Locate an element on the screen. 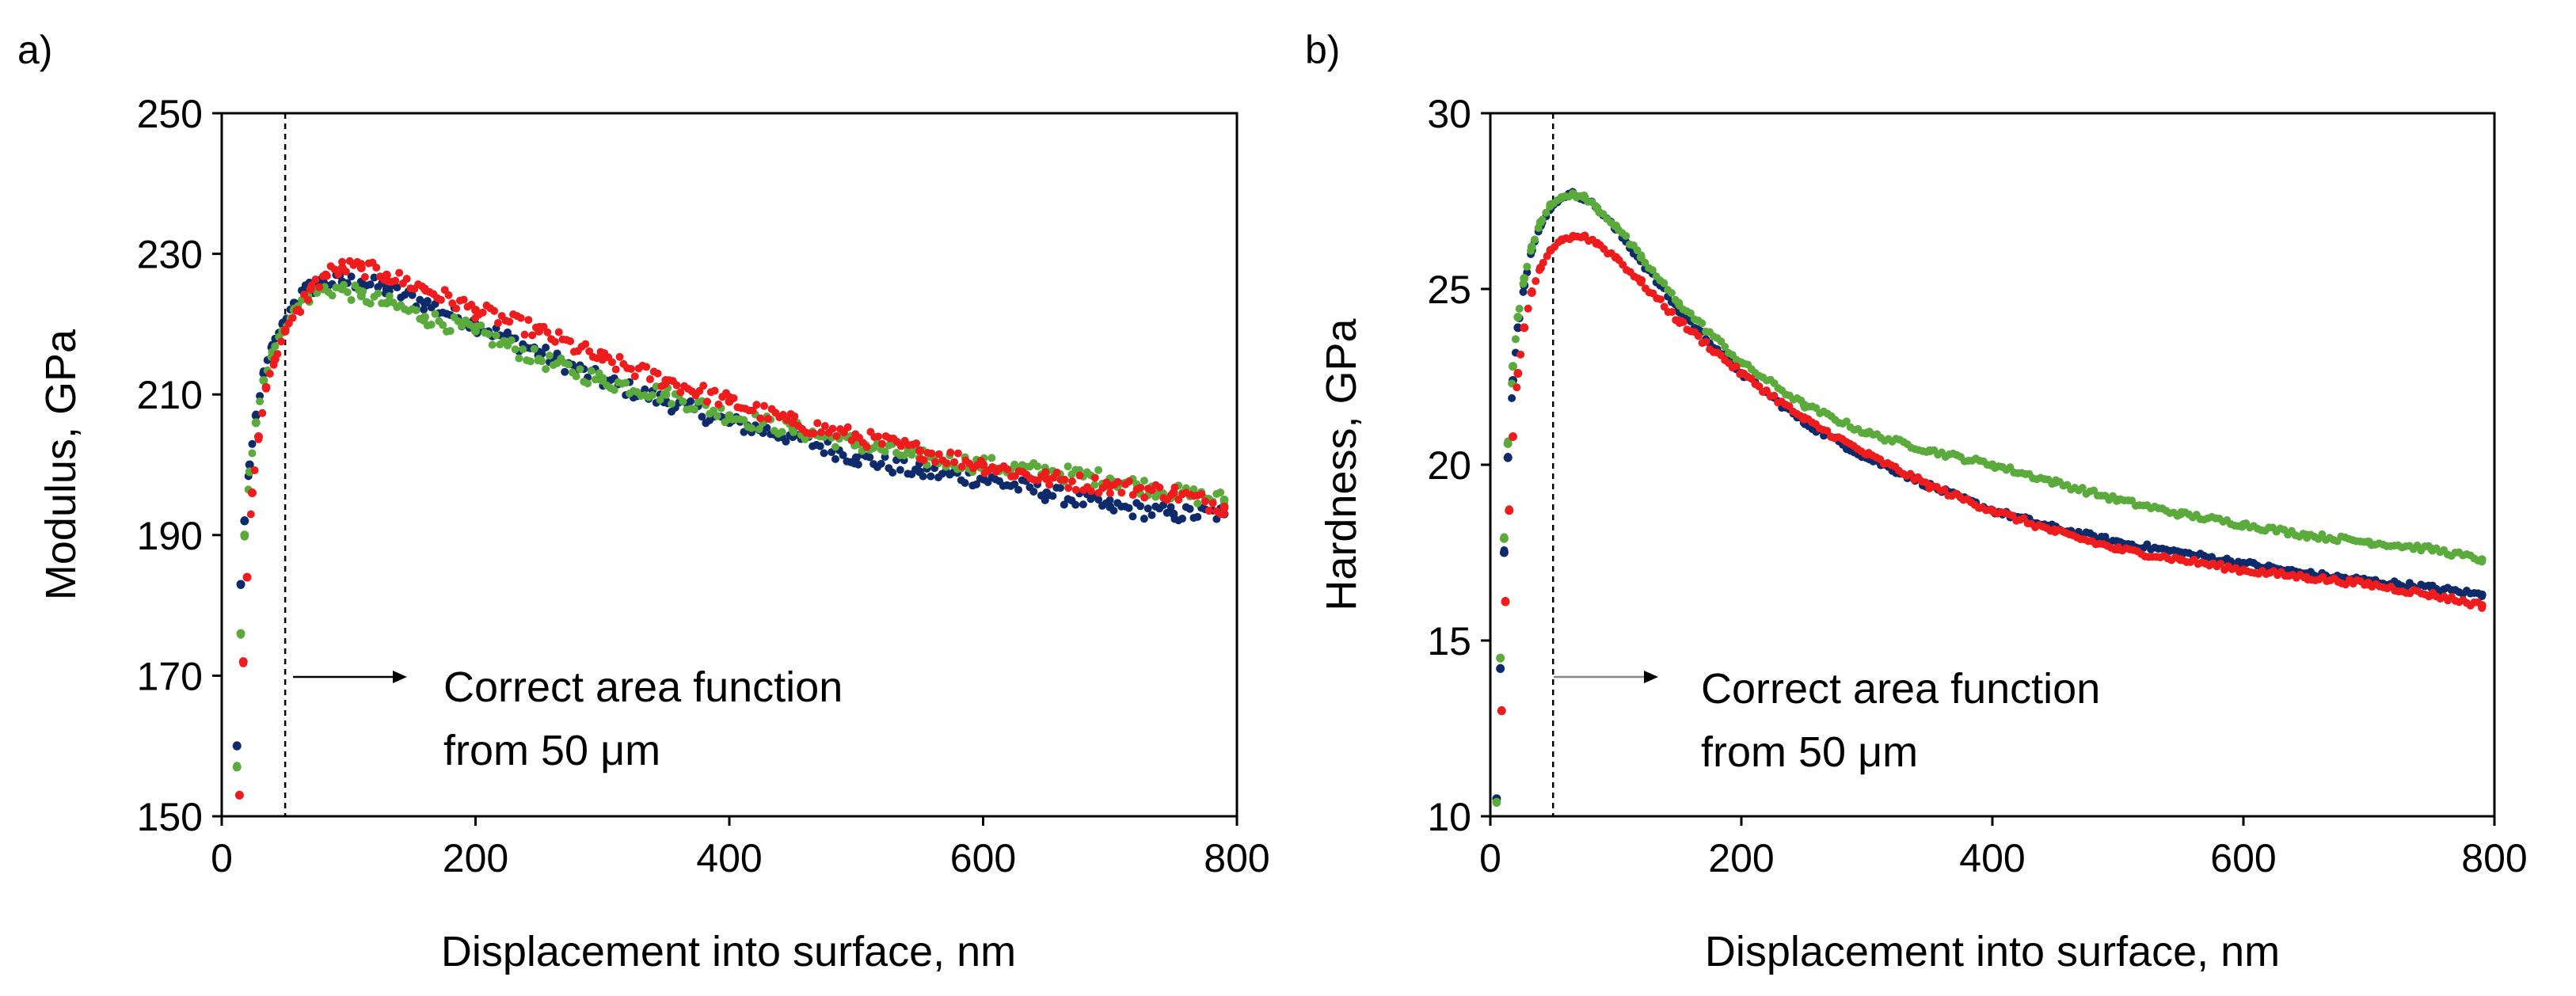  y-tick-label-a-1: 170 is located at coordinates (170, 676).